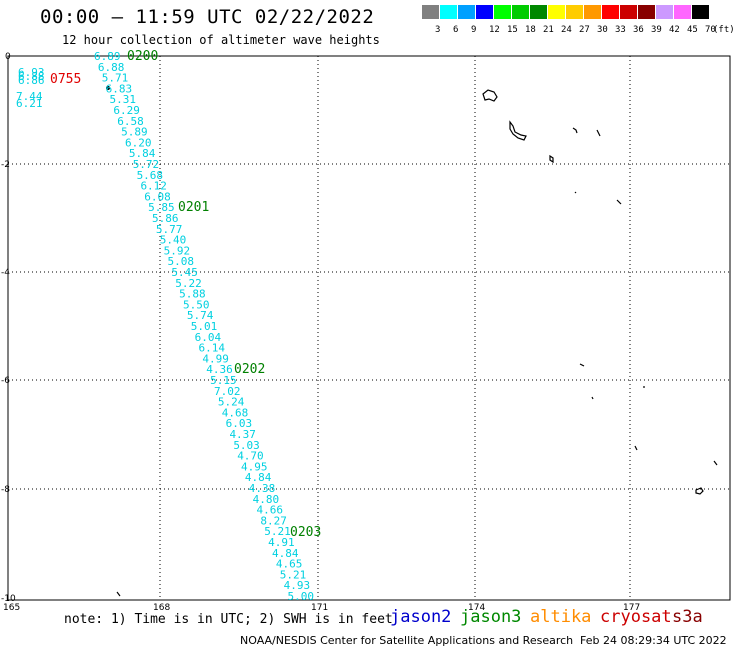 The image size is (740, 650). I want to click on side-wave-label: 6.86, so click(31, 80).